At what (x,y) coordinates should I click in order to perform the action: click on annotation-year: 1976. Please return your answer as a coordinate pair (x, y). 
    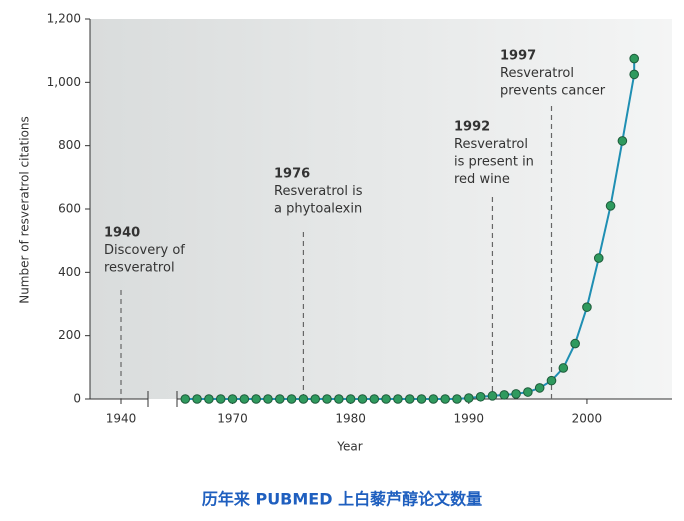
    Looking at the image, I should click on (292, 174).